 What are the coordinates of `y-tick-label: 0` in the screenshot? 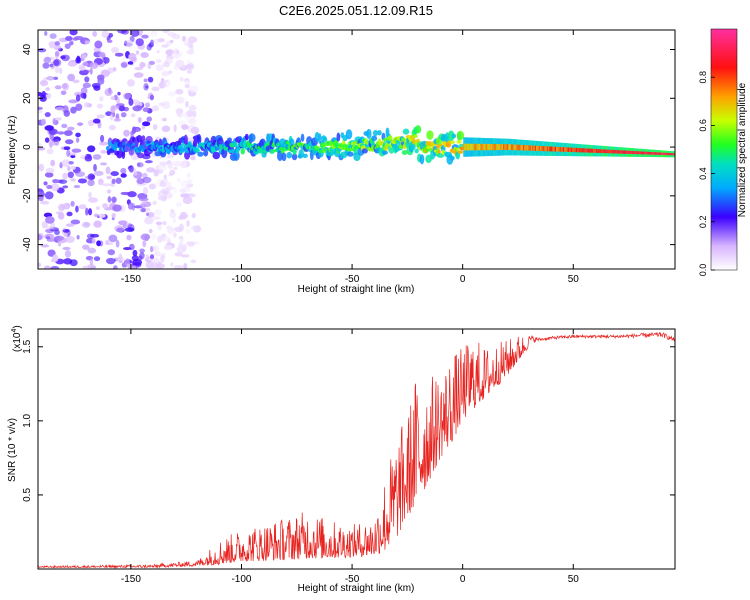 It's located at (27, 147).